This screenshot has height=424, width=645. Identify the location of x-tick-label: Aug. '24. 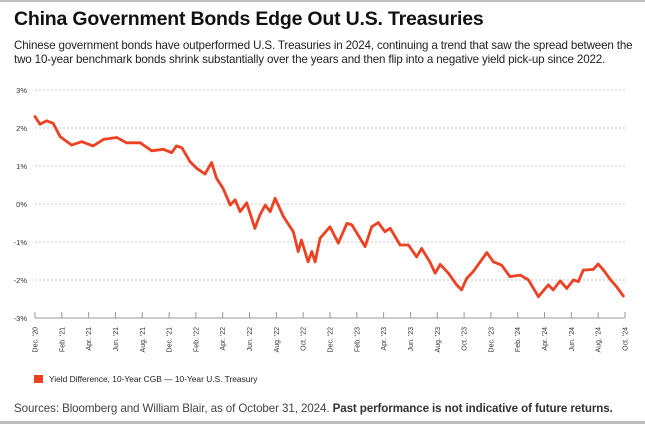
(599, 340).